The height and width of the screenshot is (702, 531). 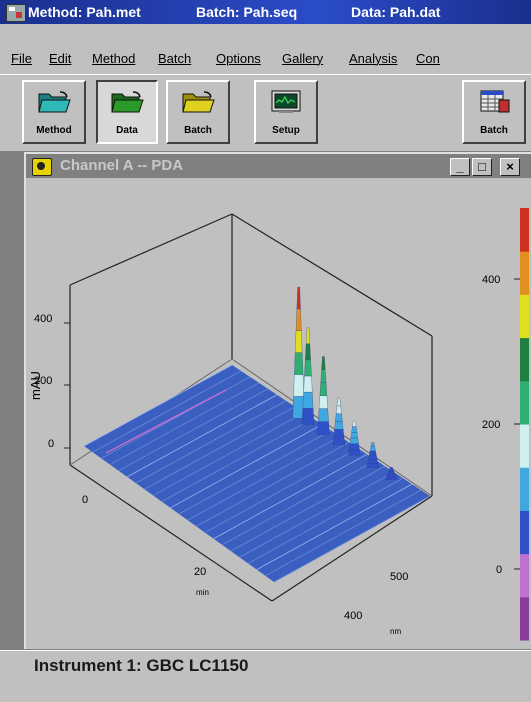 I want to click on menu-edit: Edit, so click(x=60, y=58).